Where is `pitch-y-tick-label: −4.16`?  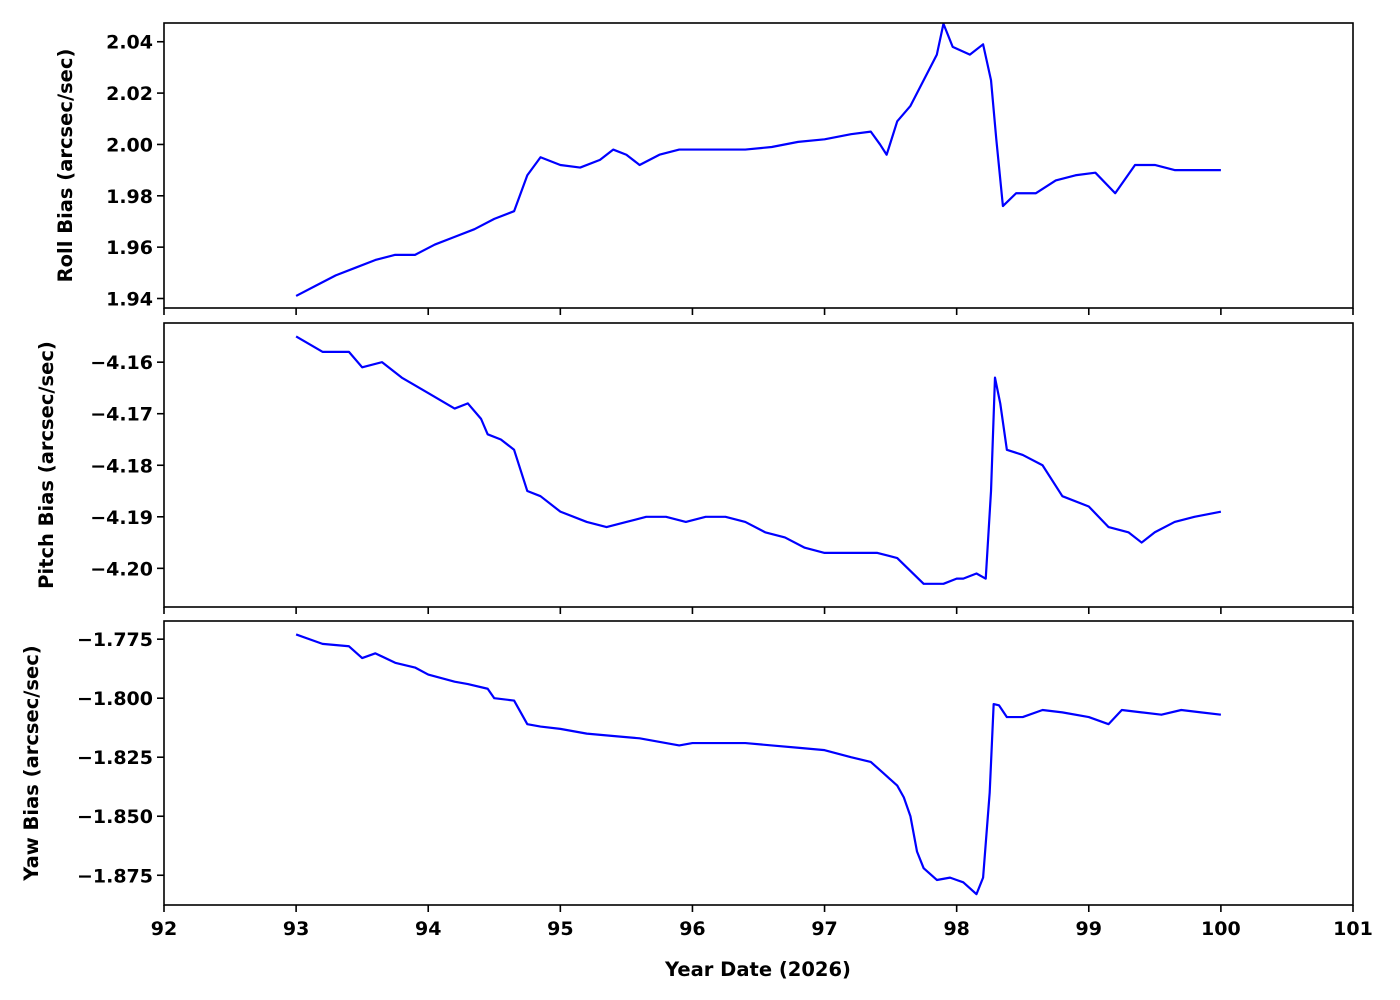
pitch-y-tick-label: −4.16 is located at coordinates (121, 363).